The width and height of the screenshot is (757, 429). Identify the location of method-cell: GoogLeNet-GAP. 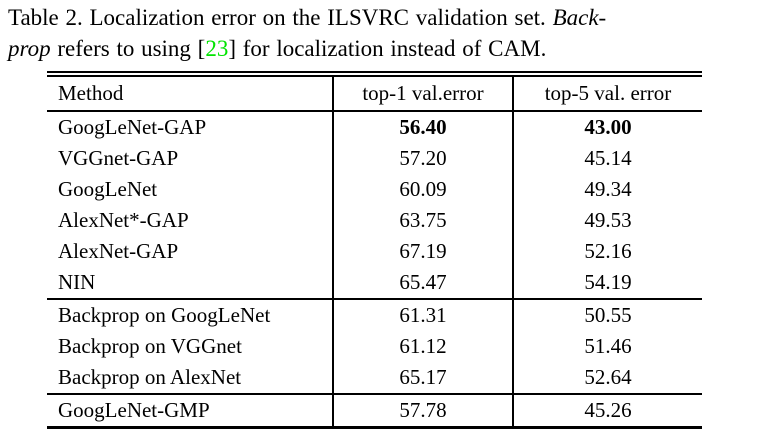
(132, 127).